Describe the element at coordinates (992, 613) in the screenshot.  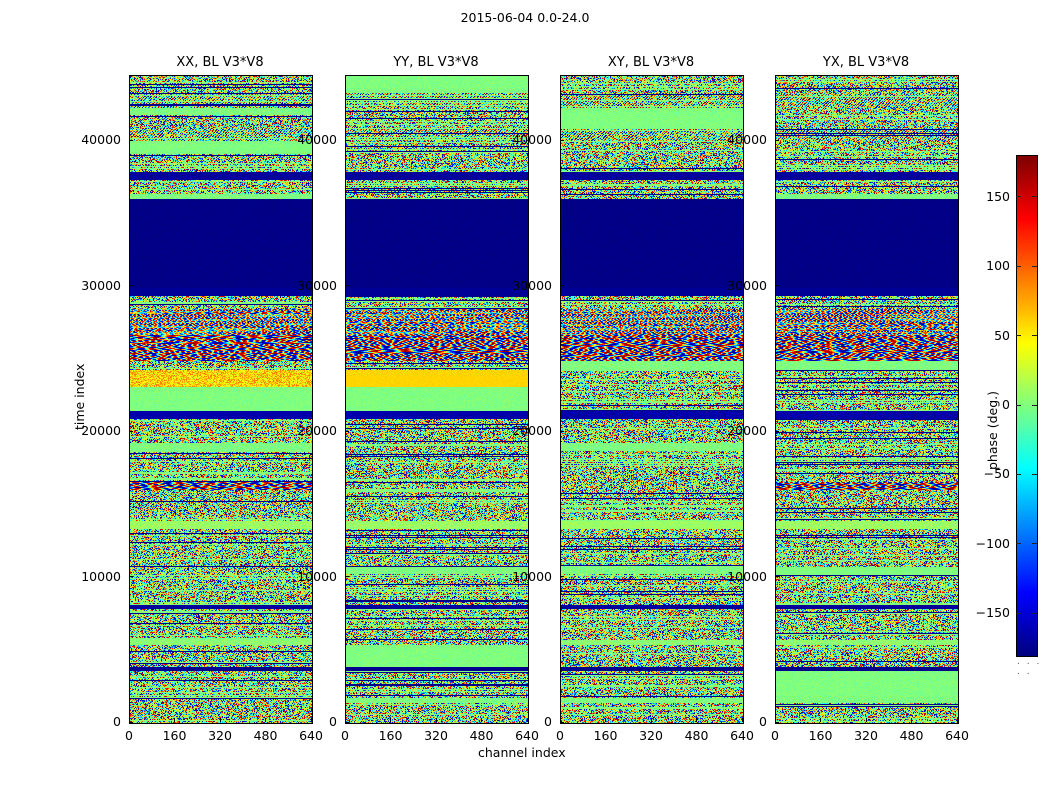
I see `colorbar-tick-label: −150` at that location.